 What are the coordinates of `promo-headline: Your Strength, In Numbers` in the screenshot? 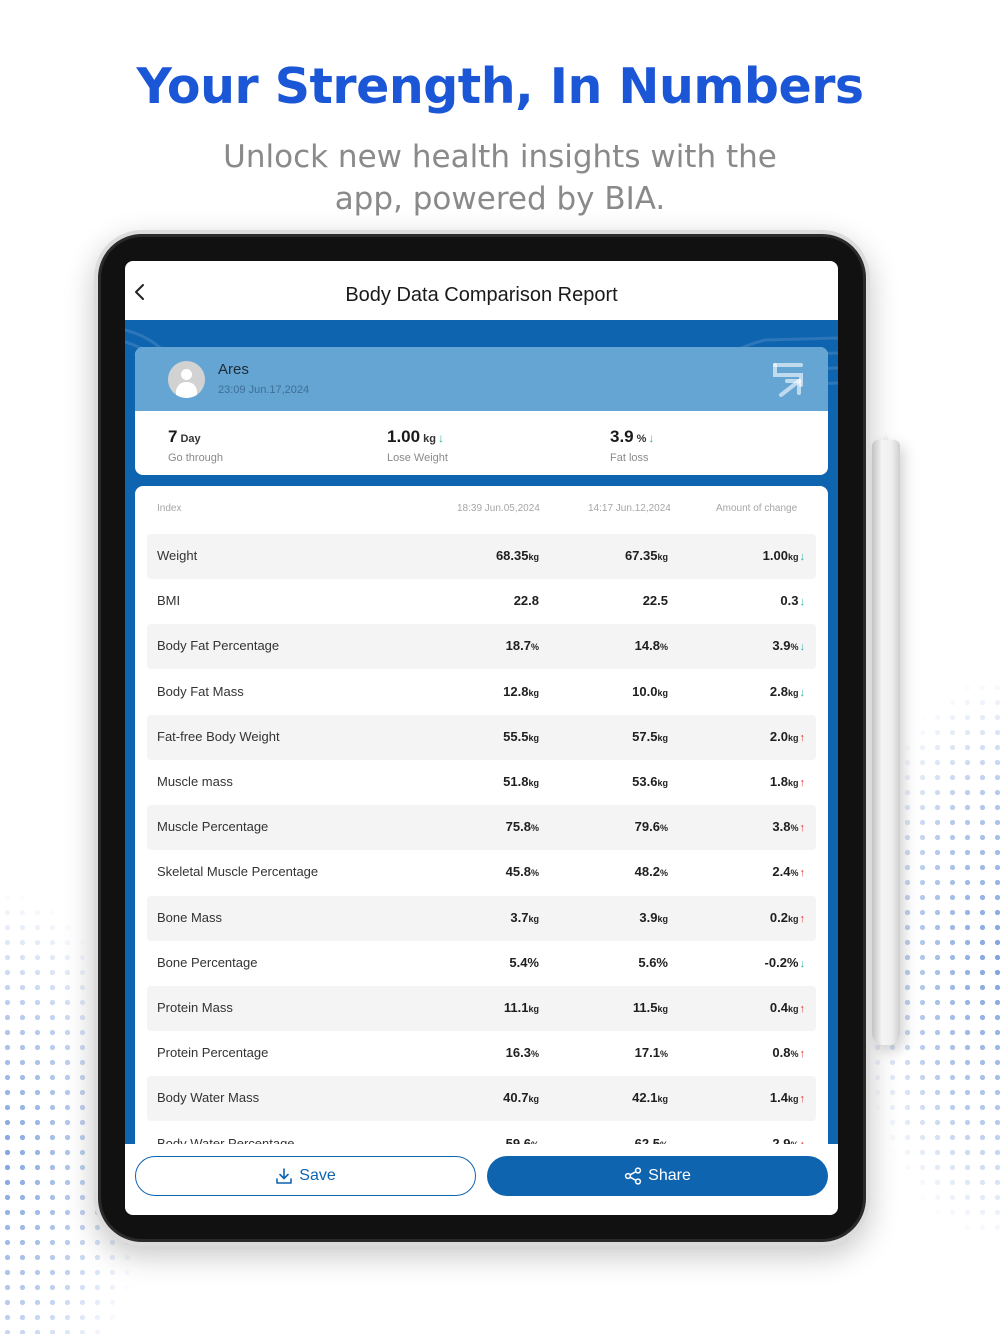 It's located at (500, 86).